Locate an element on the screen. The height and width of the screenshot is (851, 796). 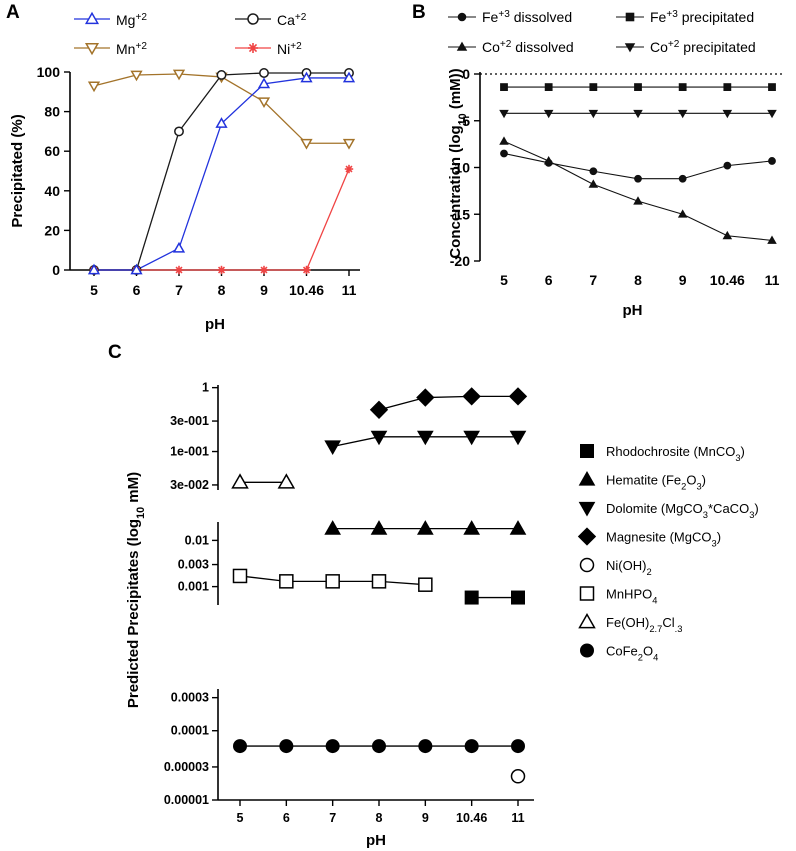
text-span: Fe is located at coordinates (658, 17).